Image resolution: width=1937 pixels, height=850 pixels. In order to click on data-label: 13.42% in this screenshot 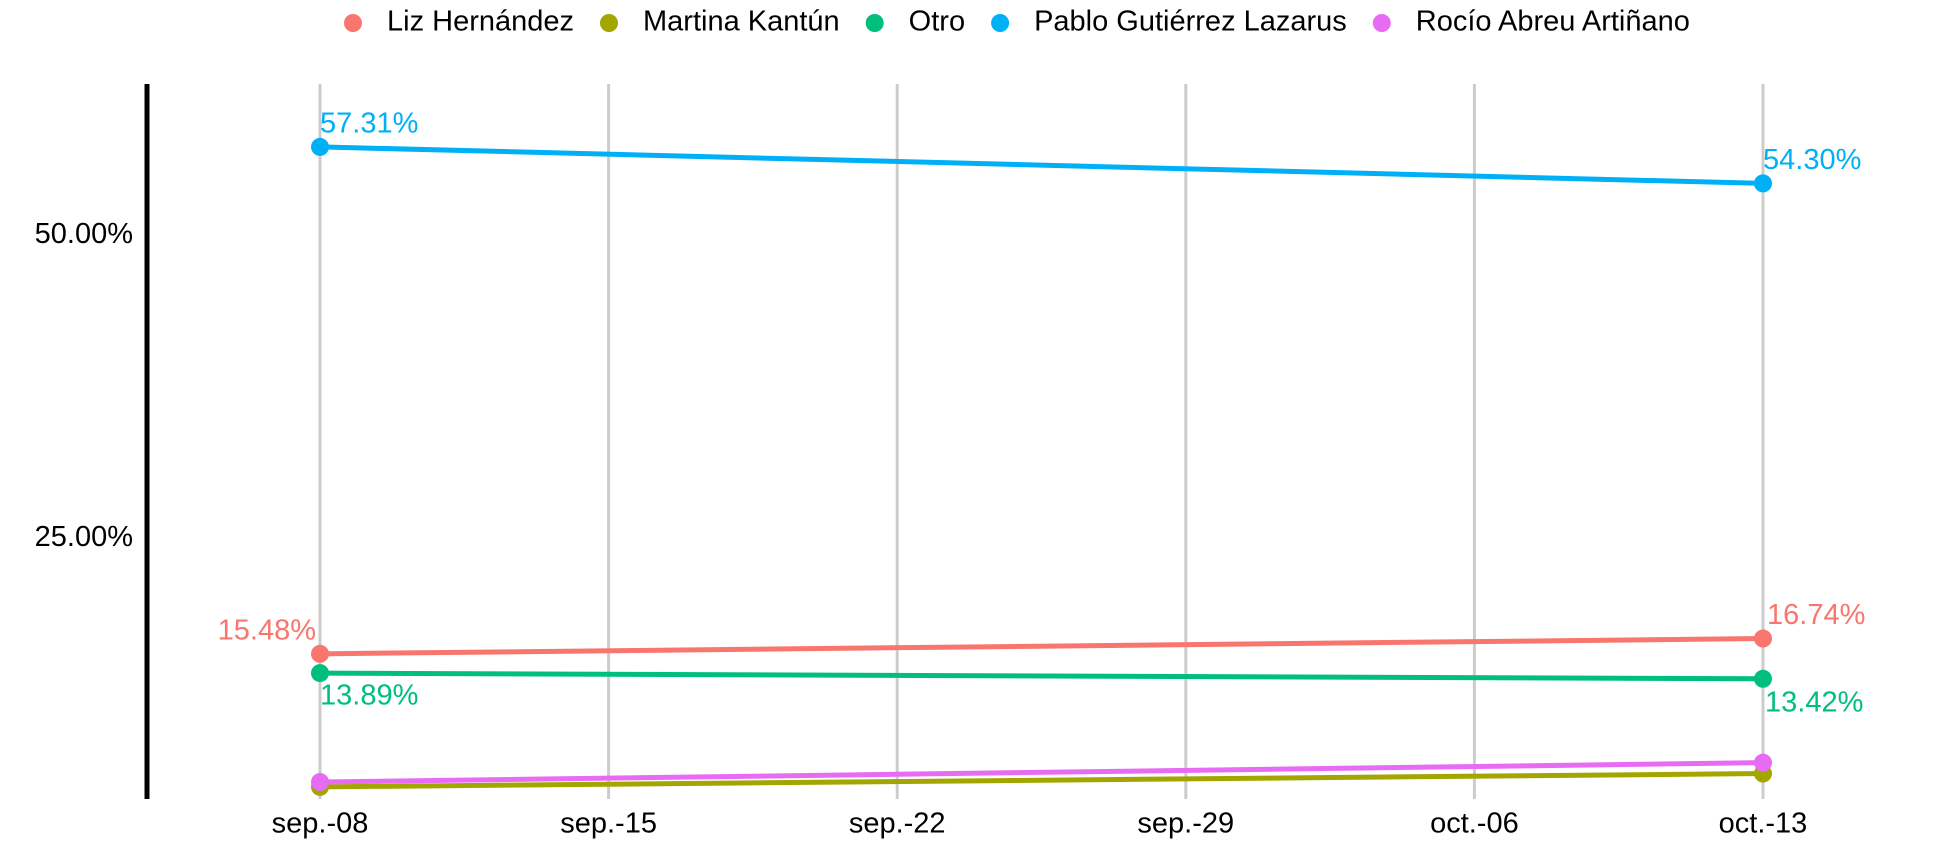, I will do `click(1814, 702)`.